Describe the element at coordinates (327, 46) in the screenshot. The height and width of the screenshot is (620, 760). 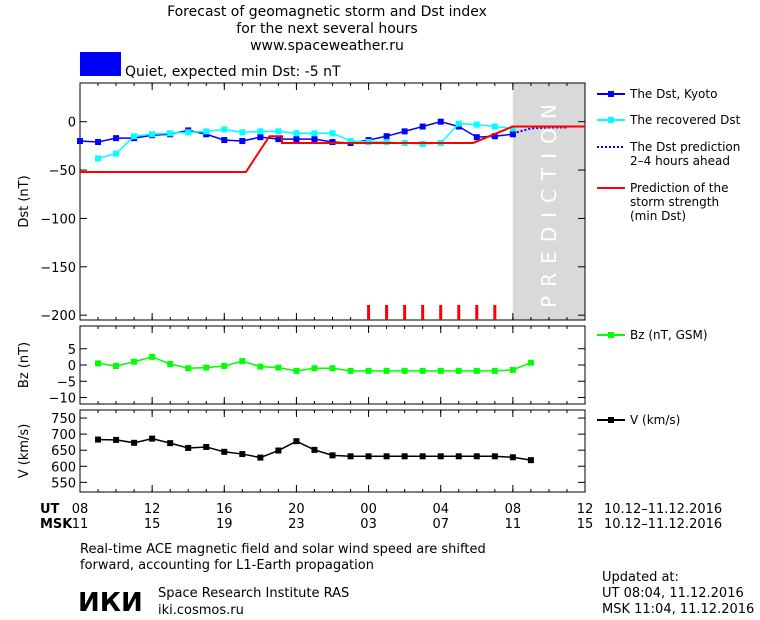
I see `website-title: www.spaceweather.ru` at that location.